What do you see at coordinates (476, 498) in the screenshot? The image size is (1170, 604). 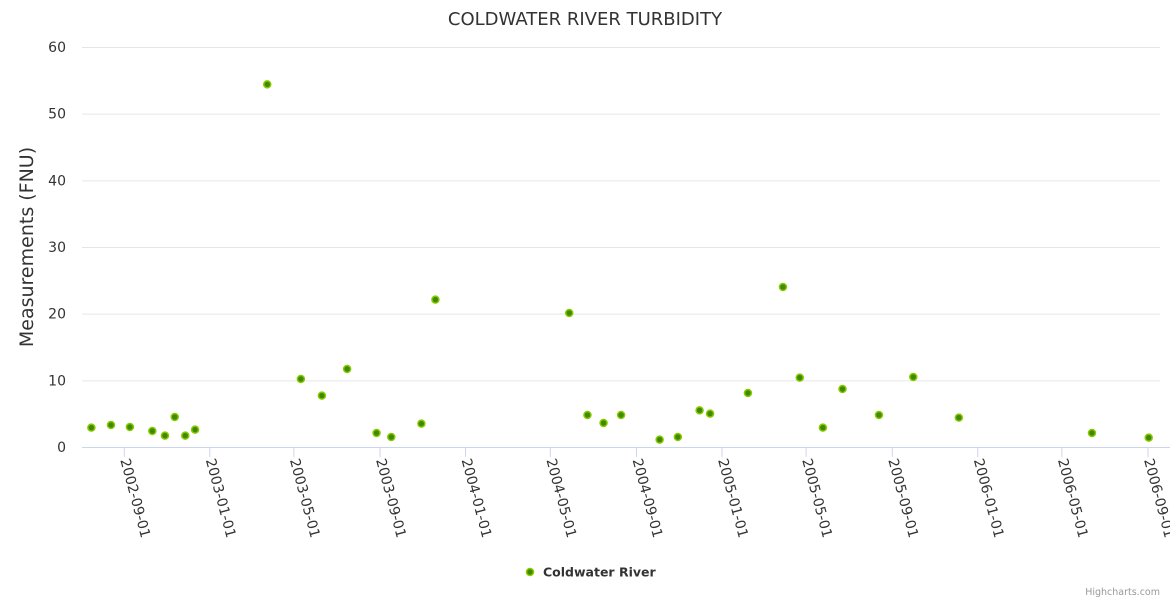 I see `x-tick-label: 2004-01-01` at bounding box center [476, 498].